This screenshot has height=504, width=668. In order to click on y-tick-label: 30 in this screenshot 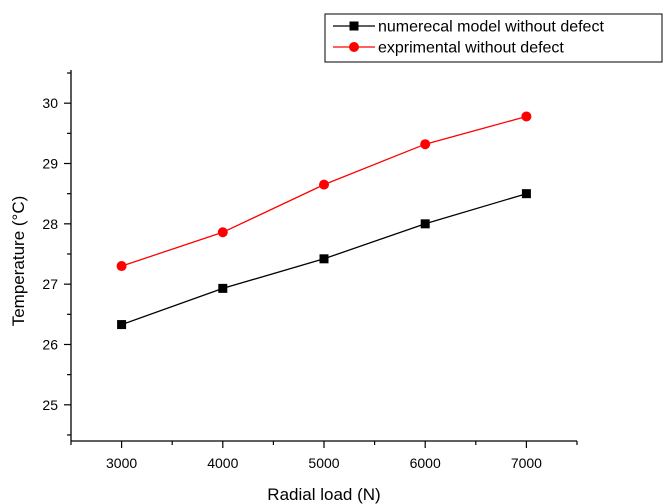, I will do `click(50, 103)`.